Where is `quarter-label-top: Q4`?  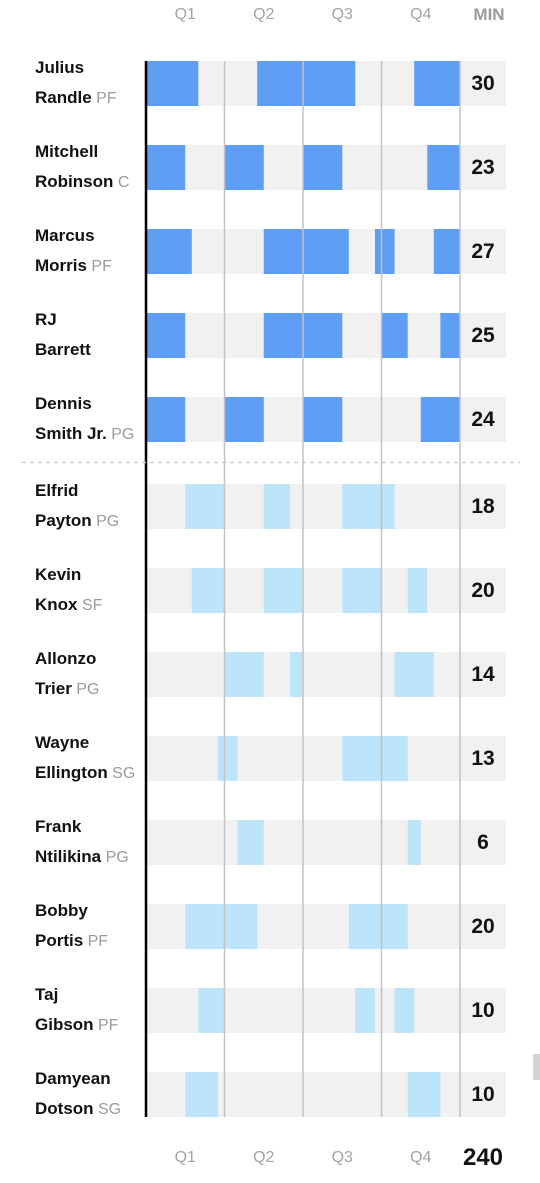 quarter-label-top: Q4 is located at coordinates (421, 14).